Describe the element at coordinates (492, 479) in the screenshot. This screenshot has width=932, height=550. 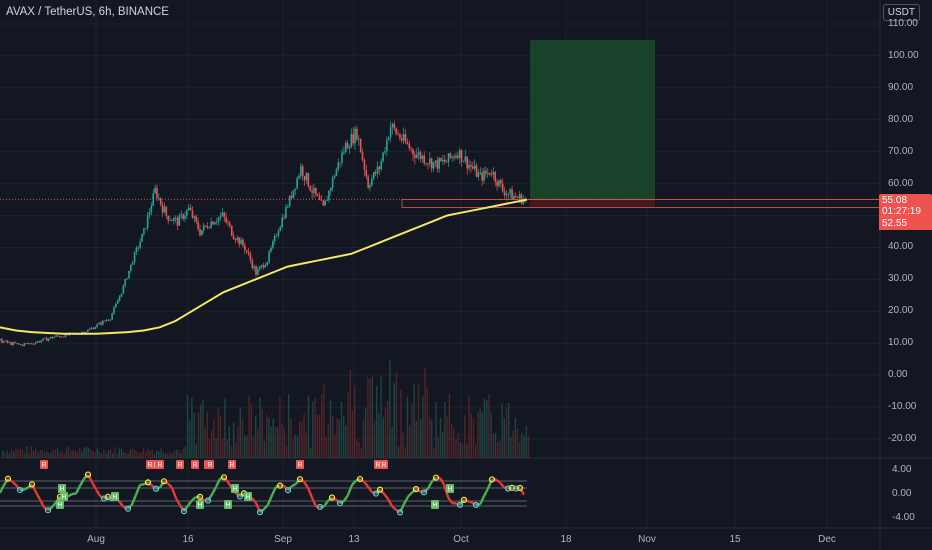
I see `osc-peak-marker` at that location.